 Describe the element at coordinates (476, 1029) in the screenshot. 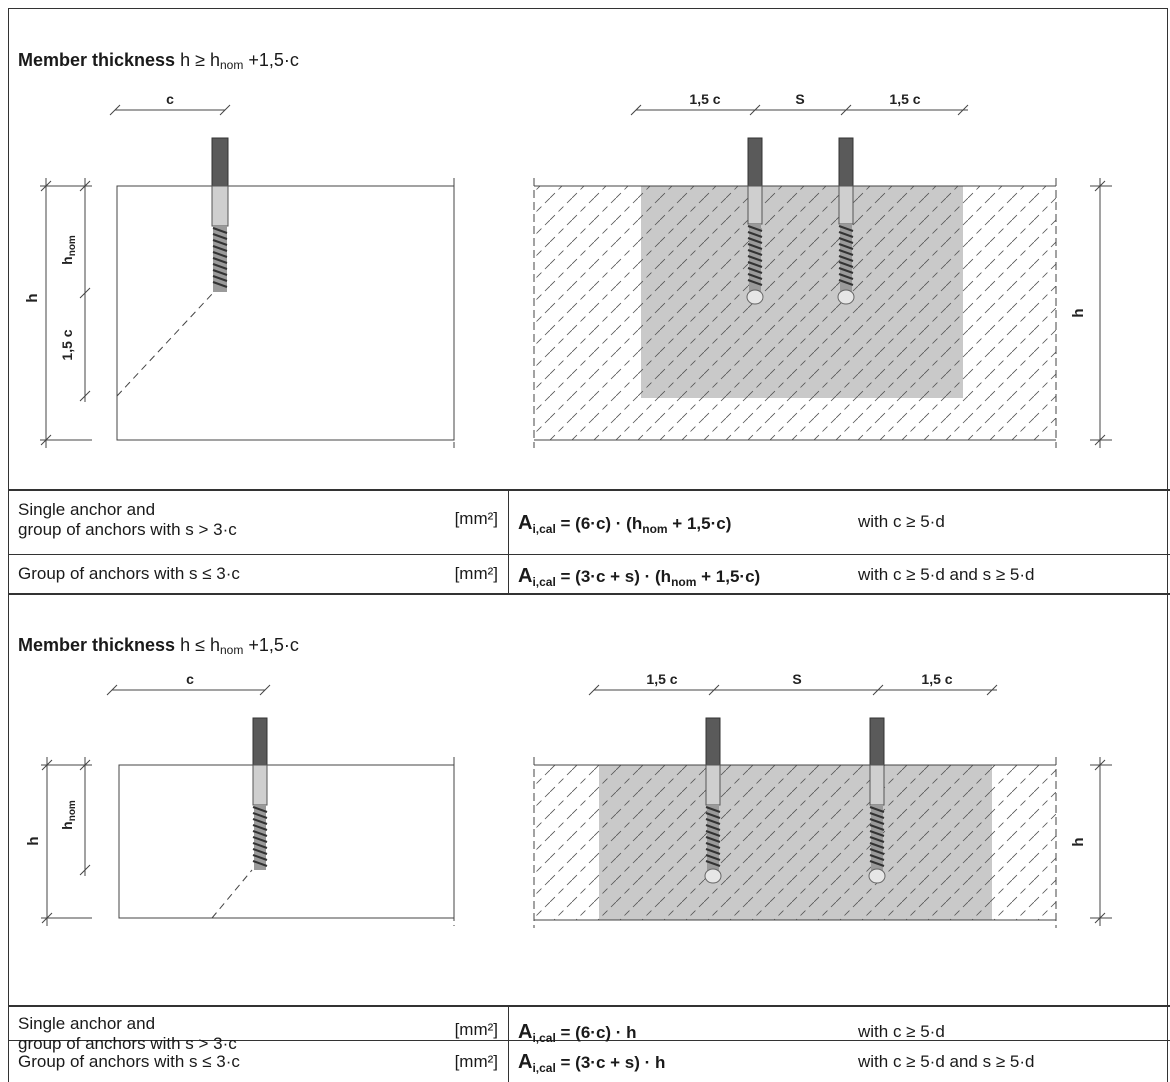

I see `s2-row1-unit: [mm²]` at that location.